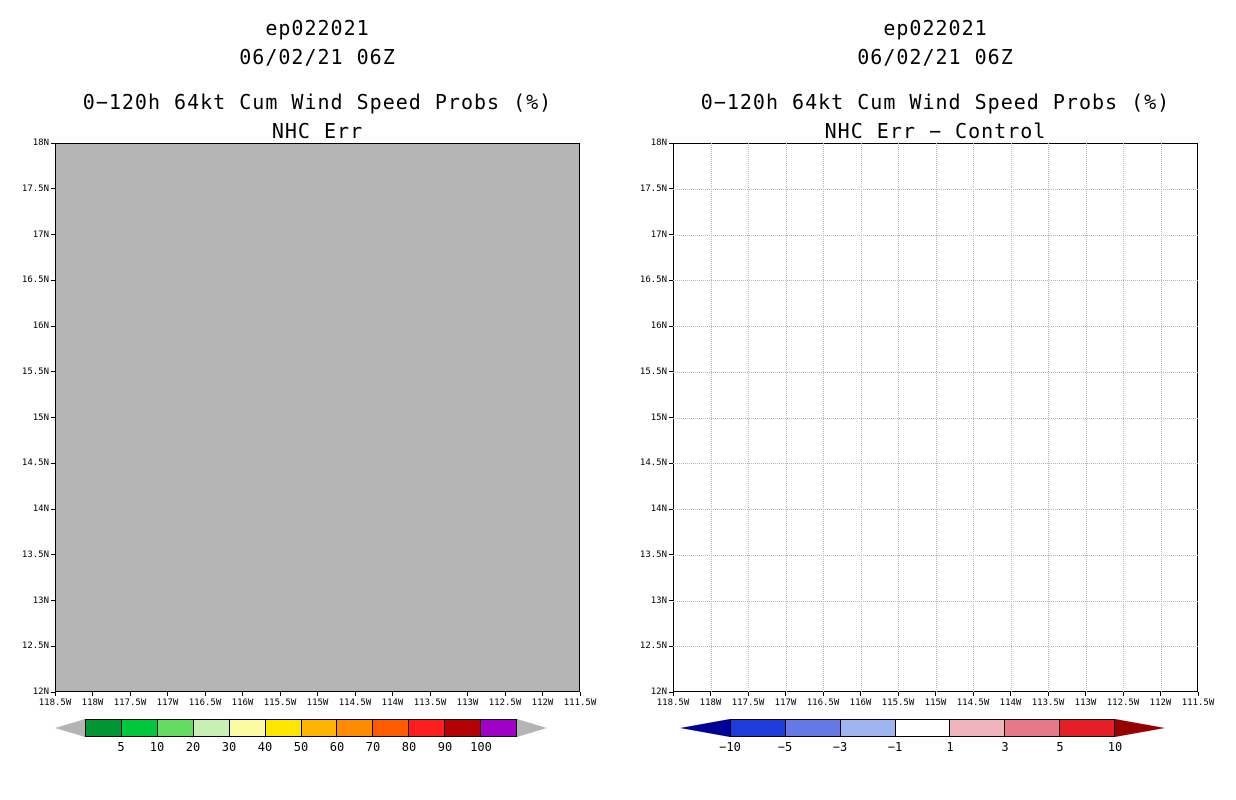  I want to click on lon-tick-label: 112.5W, so click(505, 703).